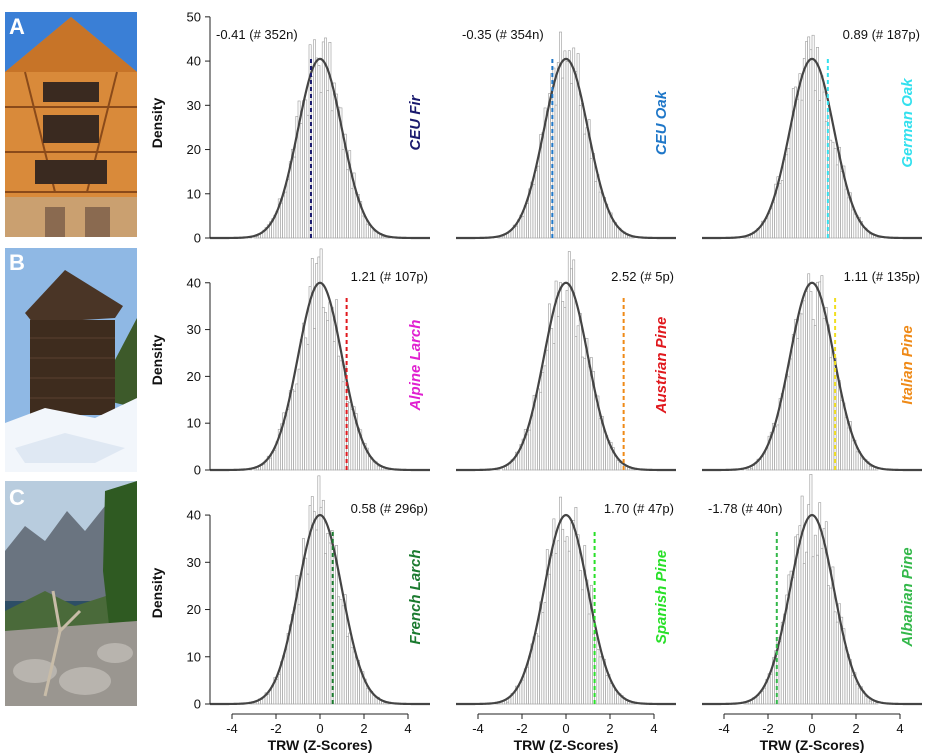  What do you see at coordinates (653, 728) in the screenshot?
I see `x-tick-label: 4` at bounding box center [653, 728].